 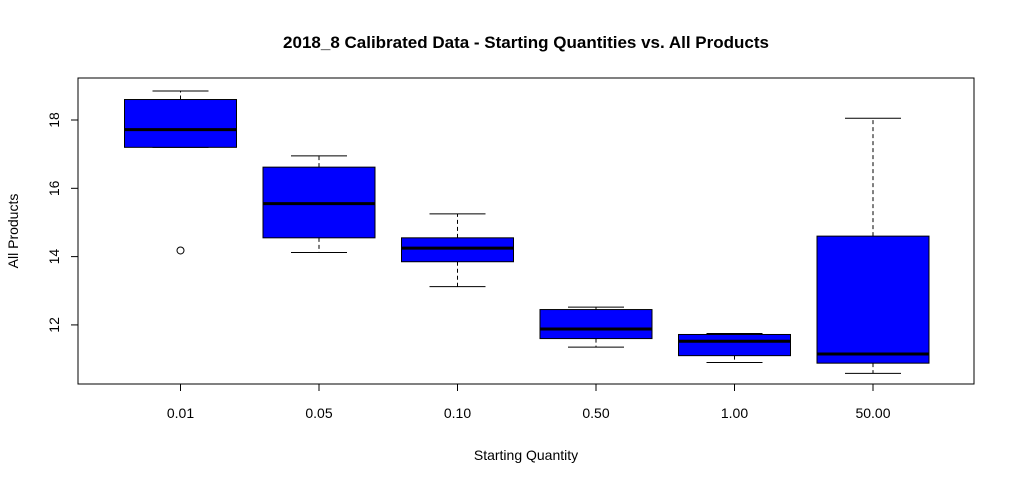 I want to click on y-tick-label: 18, so click(x=54, y=120).